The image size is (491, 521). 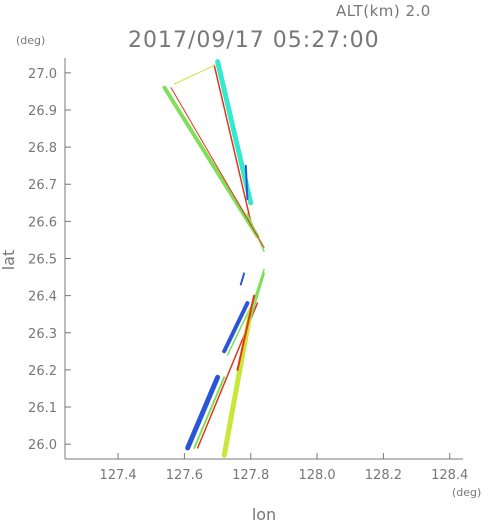 I want to click on y-tick-label: 26.5, so click(x=42, y=260).